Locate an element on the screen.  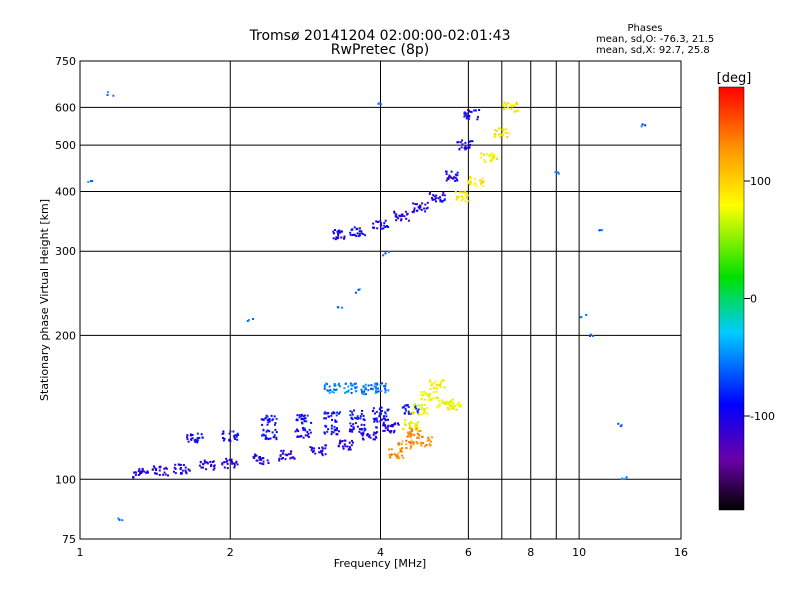
y-tick-label: 600 is located at coordinates (65, 107).